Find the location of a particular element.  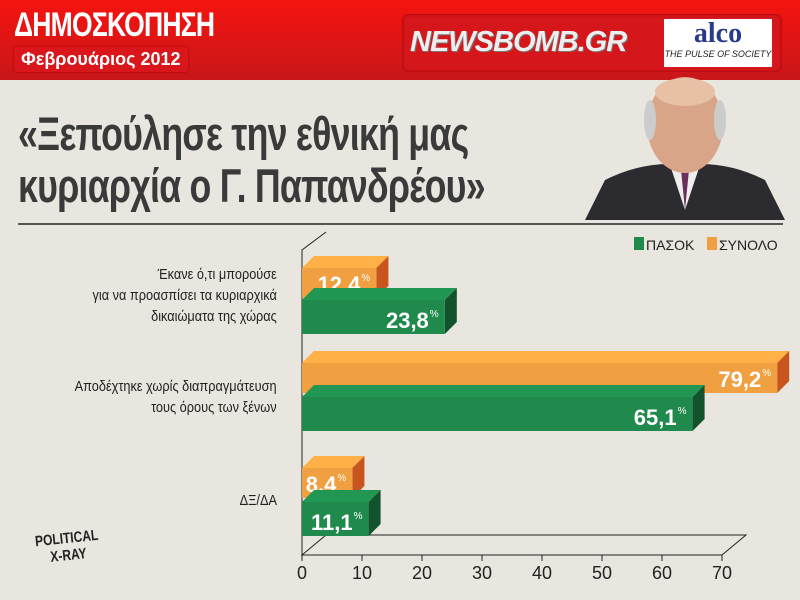

legend-label: ΣΥΝΟΛΟ is located at coordinates (748, 245).